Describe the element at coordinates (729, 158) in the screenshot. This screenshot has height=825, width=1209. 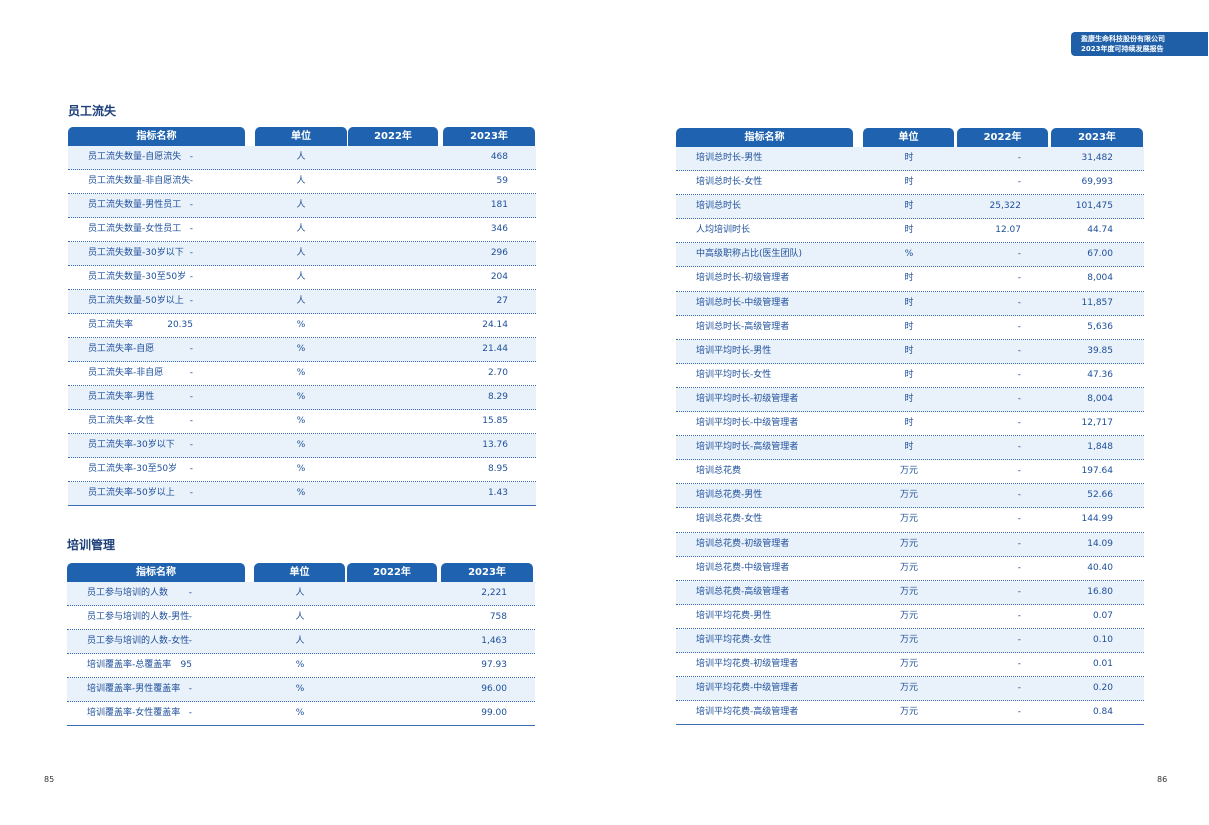
I see `cell-name: 培训总时长-男性` at that location.